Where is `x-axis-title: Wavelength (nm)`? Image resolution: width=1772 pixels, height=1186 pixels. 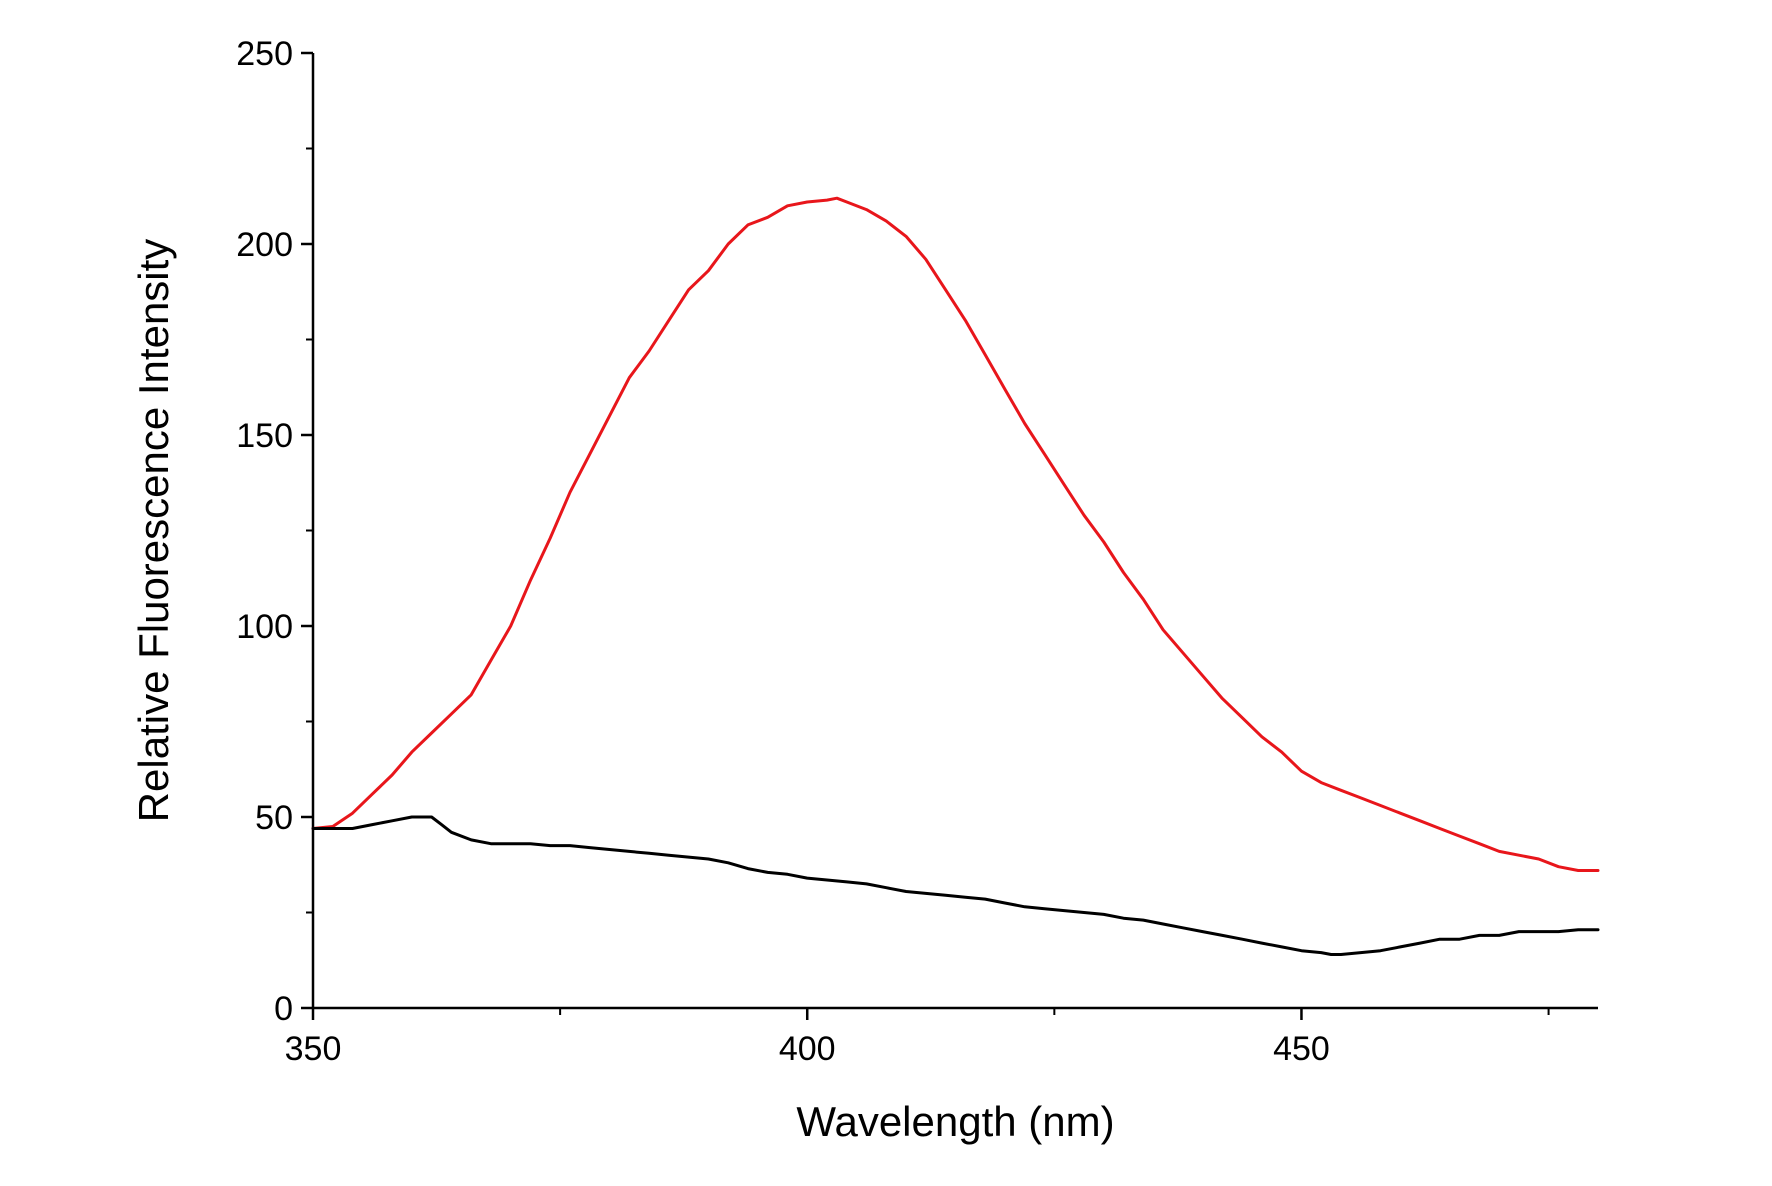 x-axis-title: Wavelength (nm) is located at coordinates (955, 1121).